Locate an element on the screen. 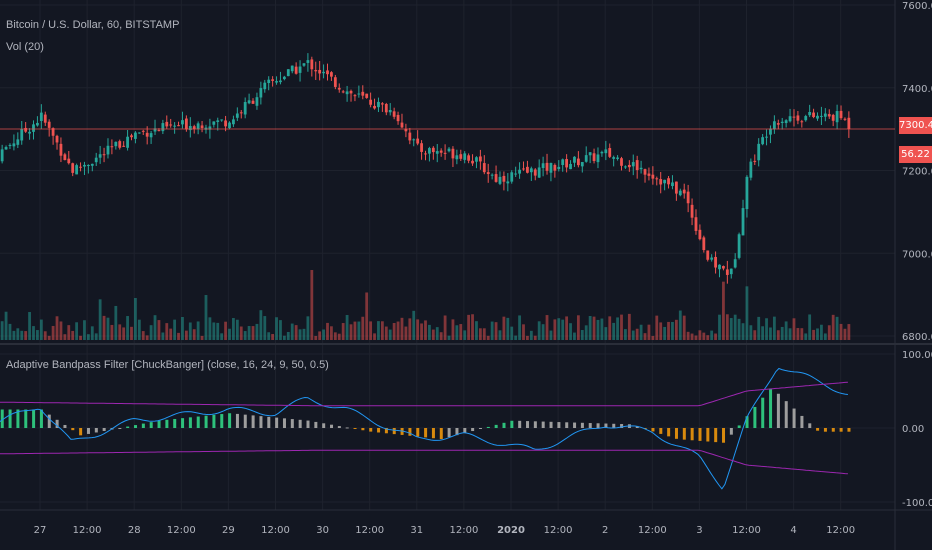  time-tick-label: 2020 is located at coordinates (511, 530).